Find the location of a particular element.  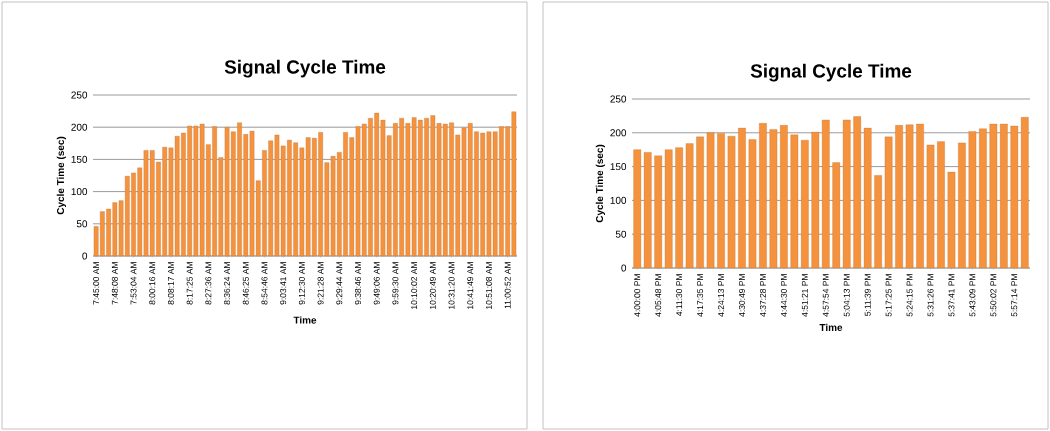

x-tick-label: 4:05:48 PM is located at coordinates (658, 295).